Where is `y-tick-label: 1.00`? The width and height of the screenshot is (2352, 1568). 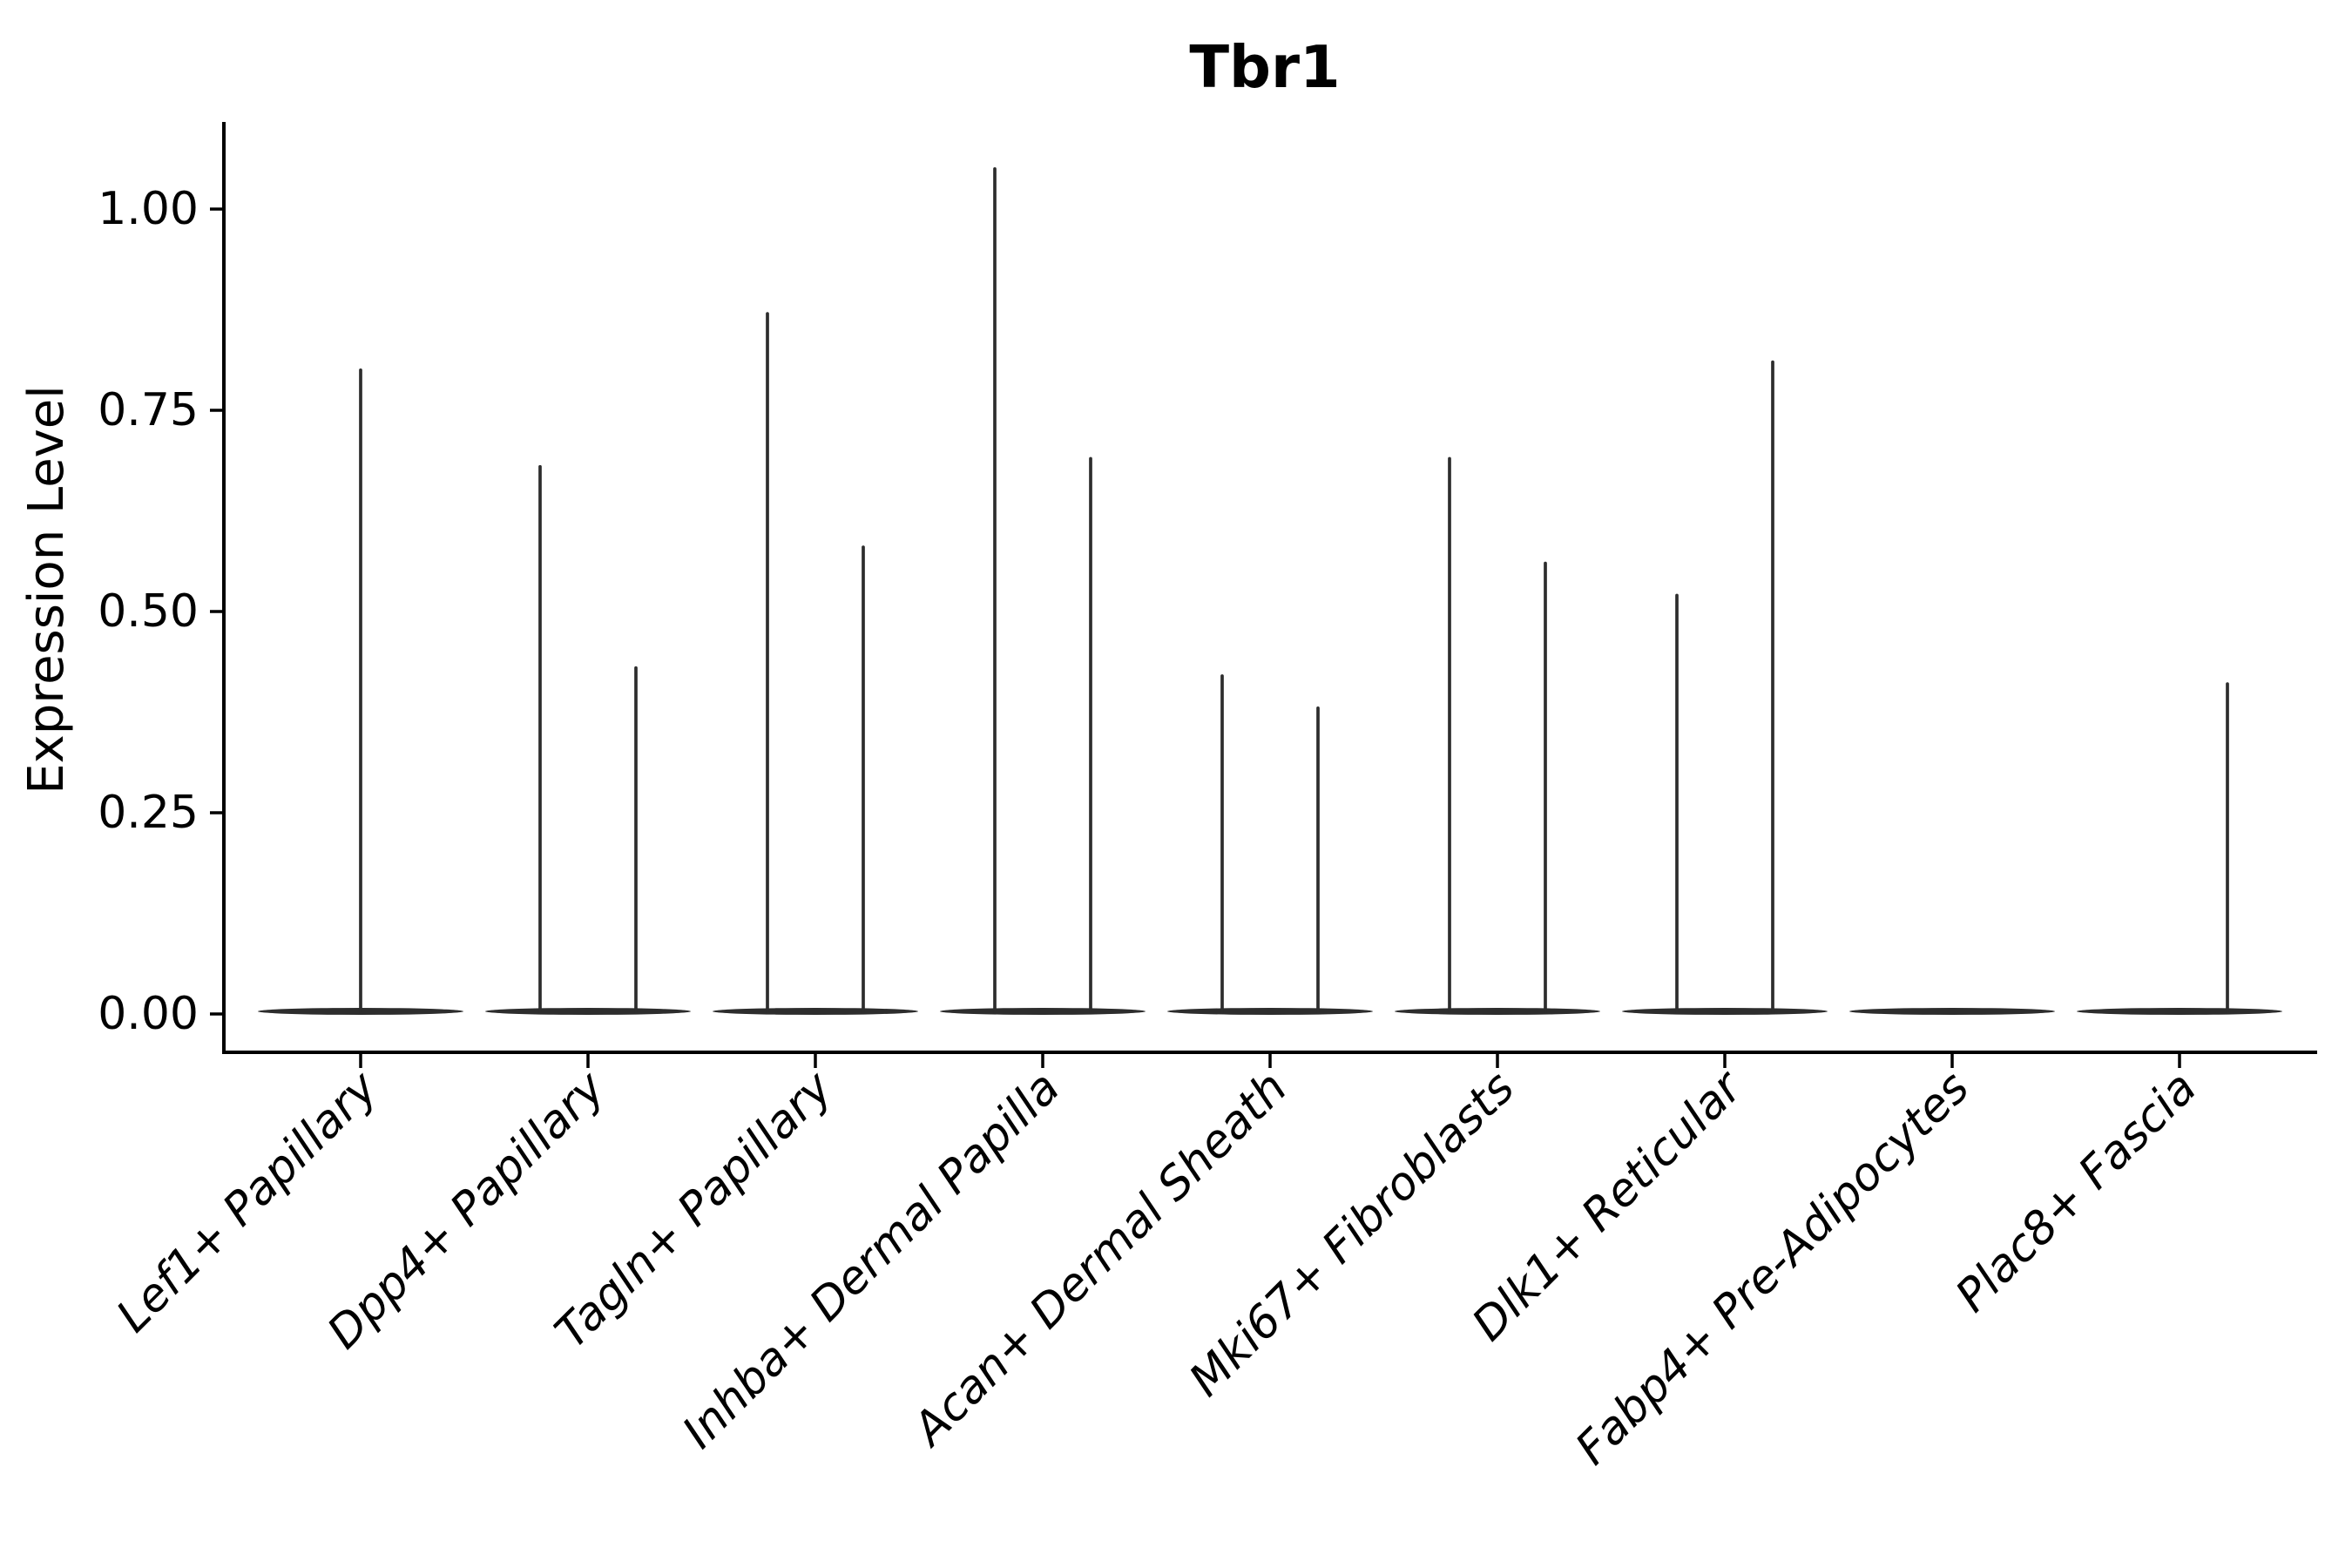
y-tick-label: 1.00 is located at coordinates (148, 209).